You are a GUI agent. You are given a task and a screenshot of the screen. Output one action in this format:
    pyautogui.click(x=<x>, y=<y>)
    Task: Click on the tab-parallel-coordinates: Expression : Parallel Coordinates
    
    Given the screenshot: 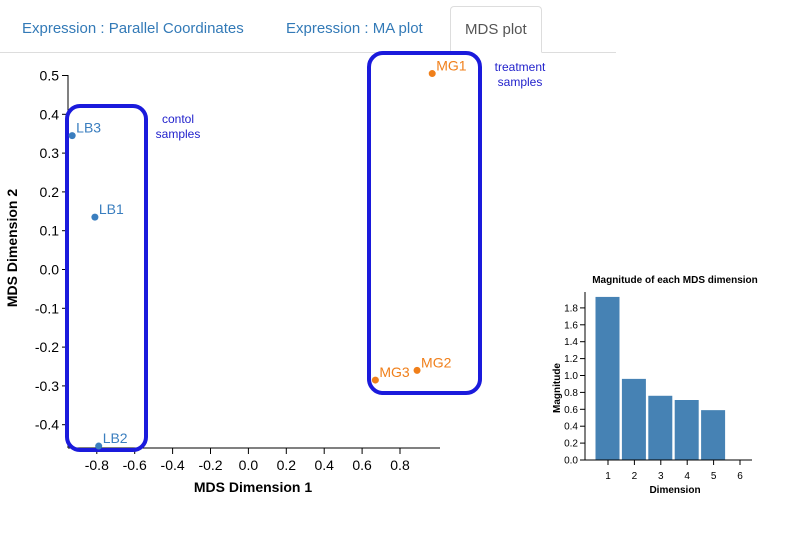 What is the action you would take?
    pyautogui.click(x=133, y=28)
    